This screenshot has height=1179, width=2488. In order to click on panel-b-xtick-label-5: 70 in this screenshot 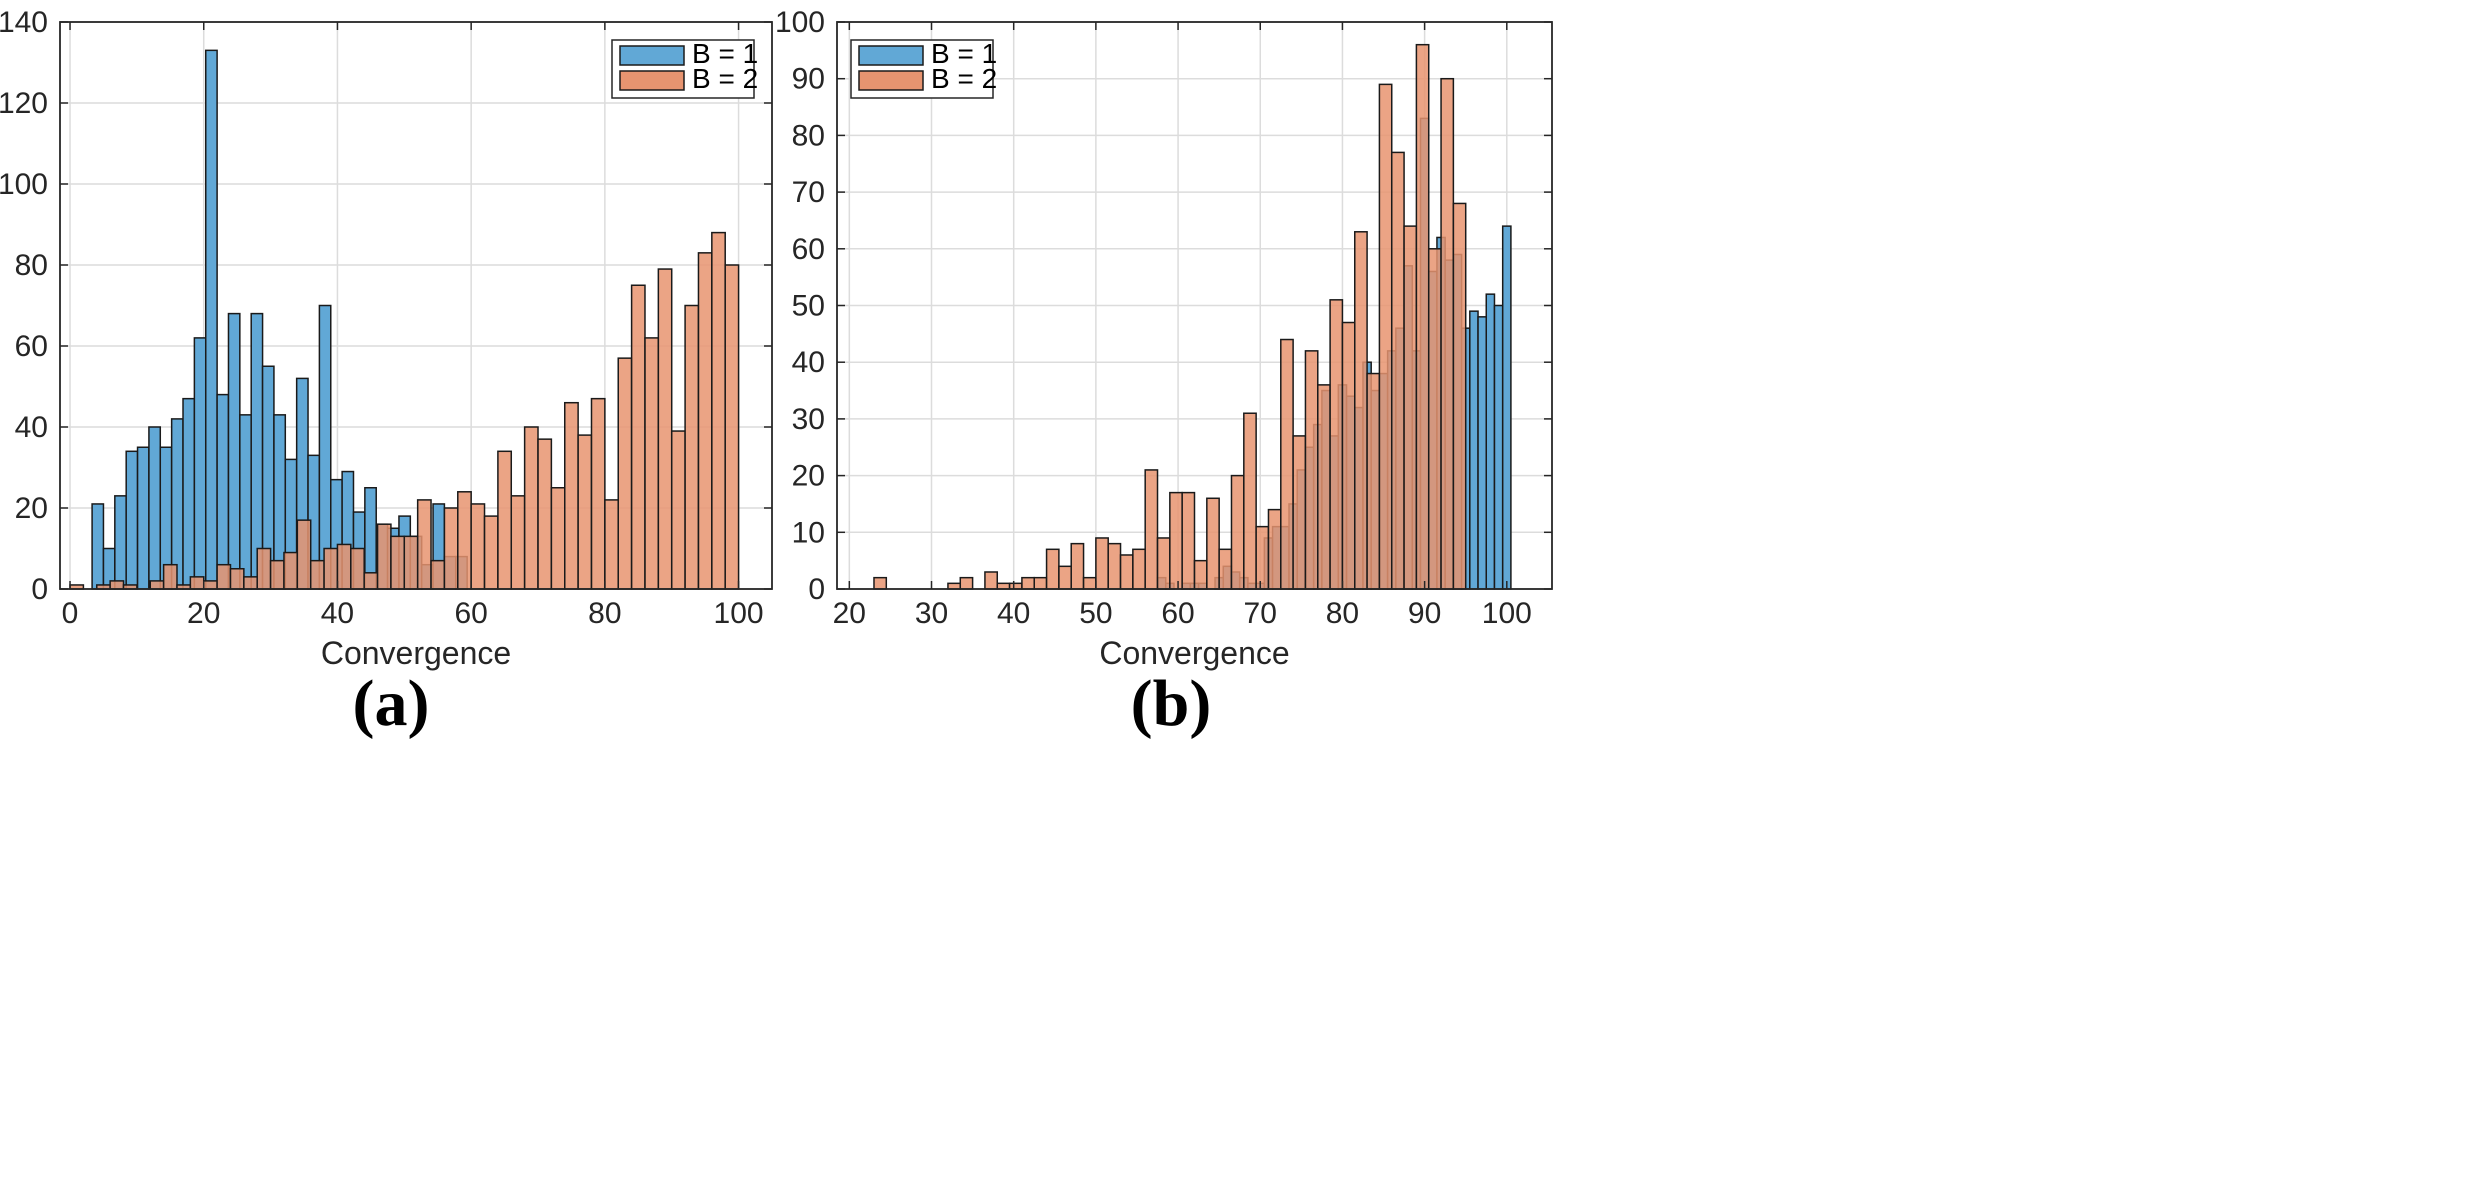, I will do `click(1260, 613)`.